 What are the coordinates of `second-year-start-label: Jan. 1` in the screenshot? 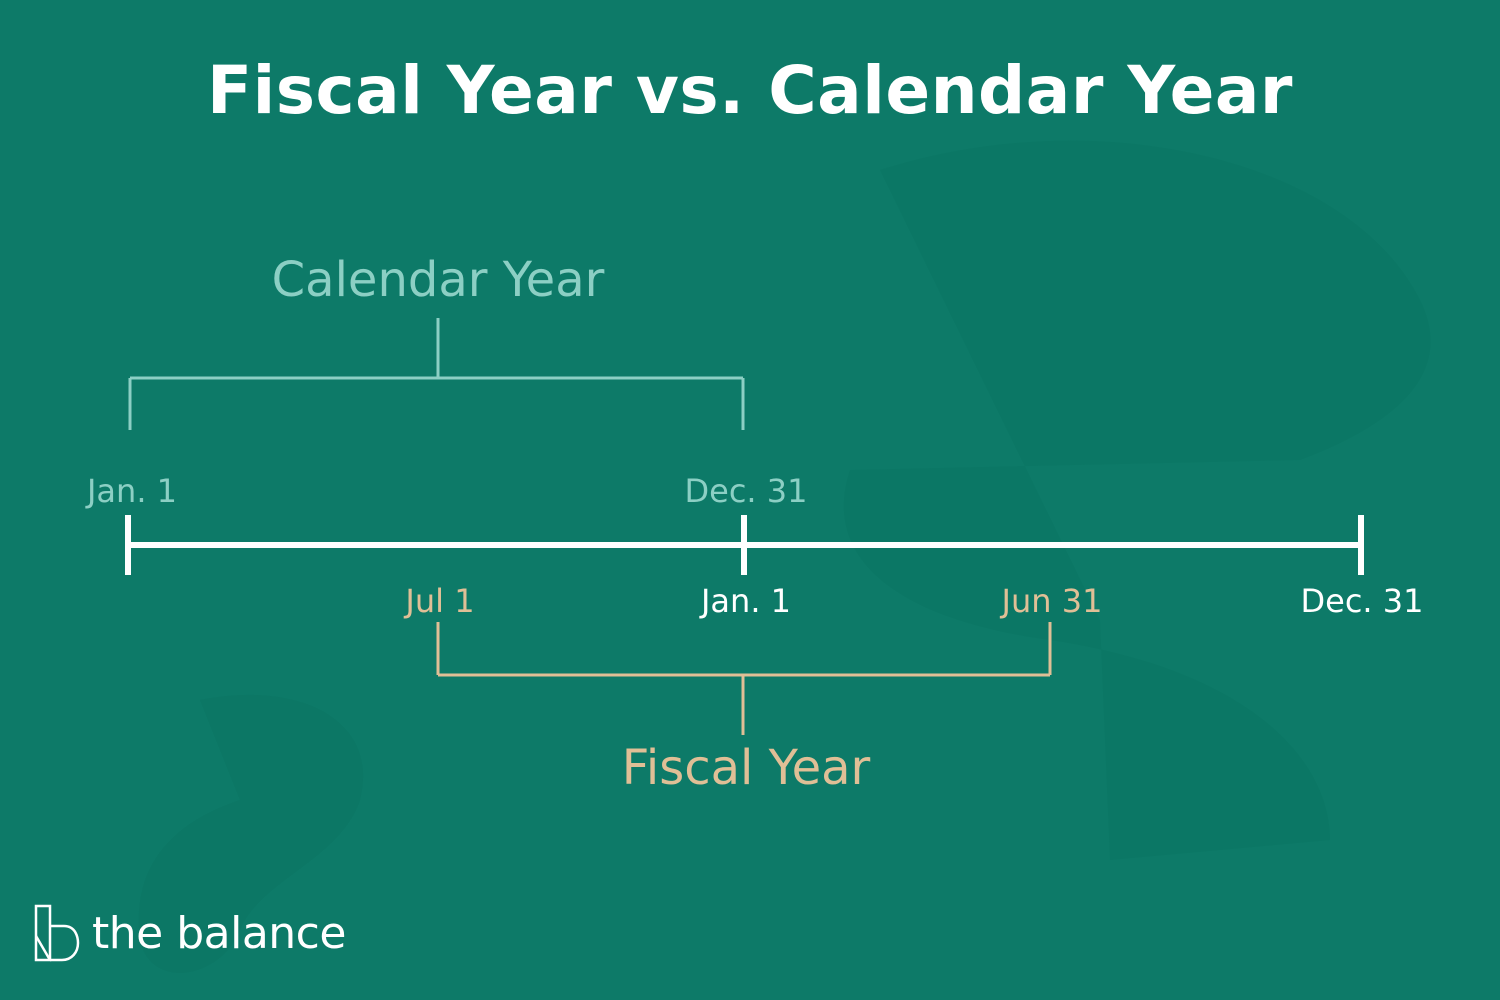 It's located at (746, 601).